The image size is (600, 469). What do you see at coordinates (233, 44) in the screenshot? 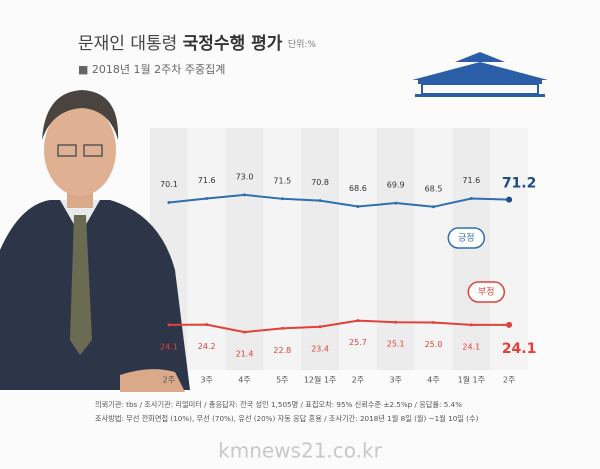
I see `title-bold: 국정수행 평가` at bounding box center [233, 44].